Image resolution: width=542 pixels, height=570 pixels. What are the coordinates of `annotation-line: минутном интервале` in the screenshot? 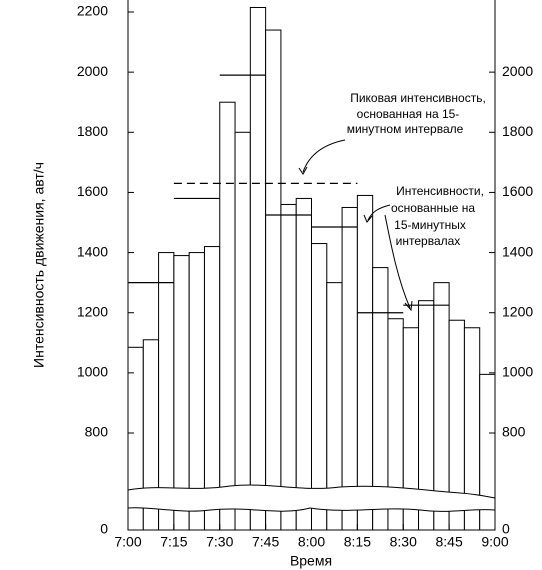 It's located at (405, 129).